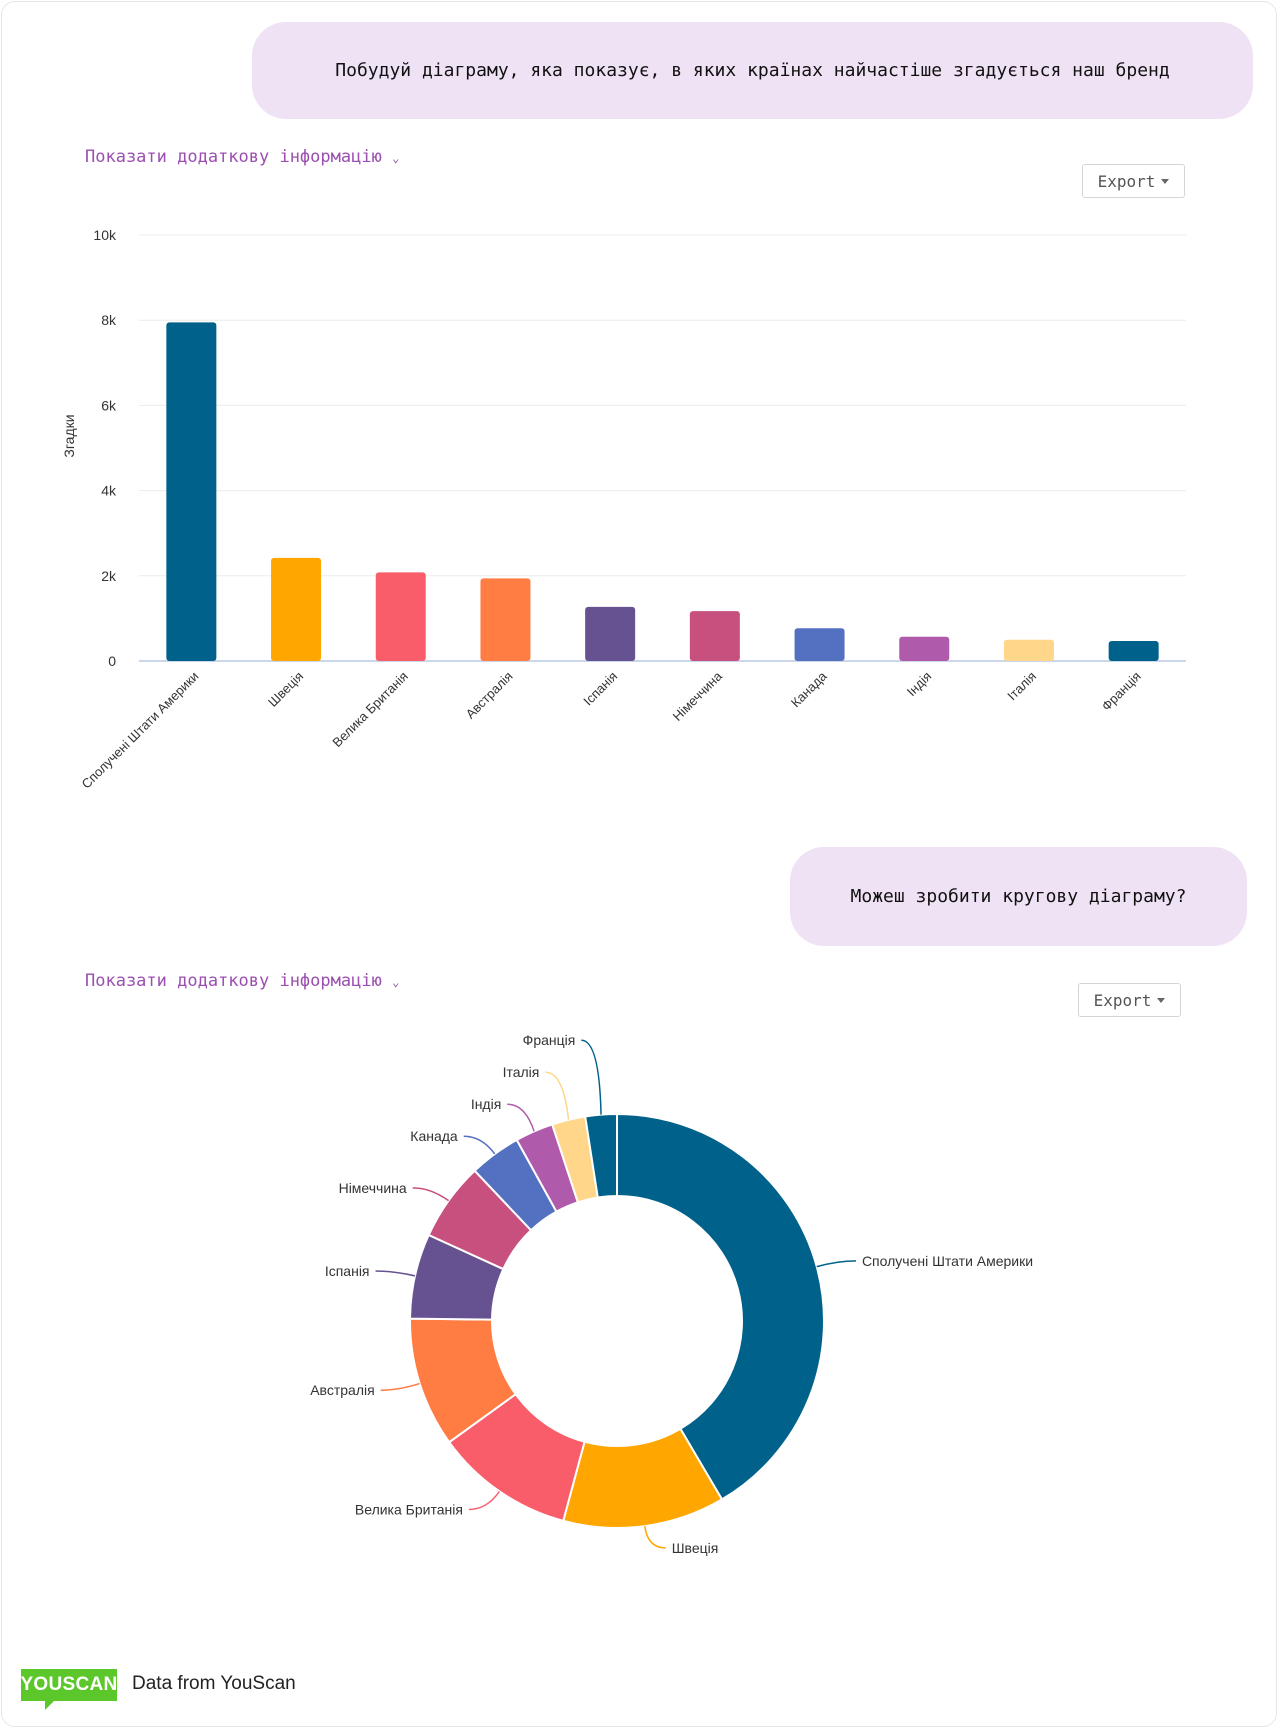  I want to click on y-tick-label: 6k, so click(109, 405).